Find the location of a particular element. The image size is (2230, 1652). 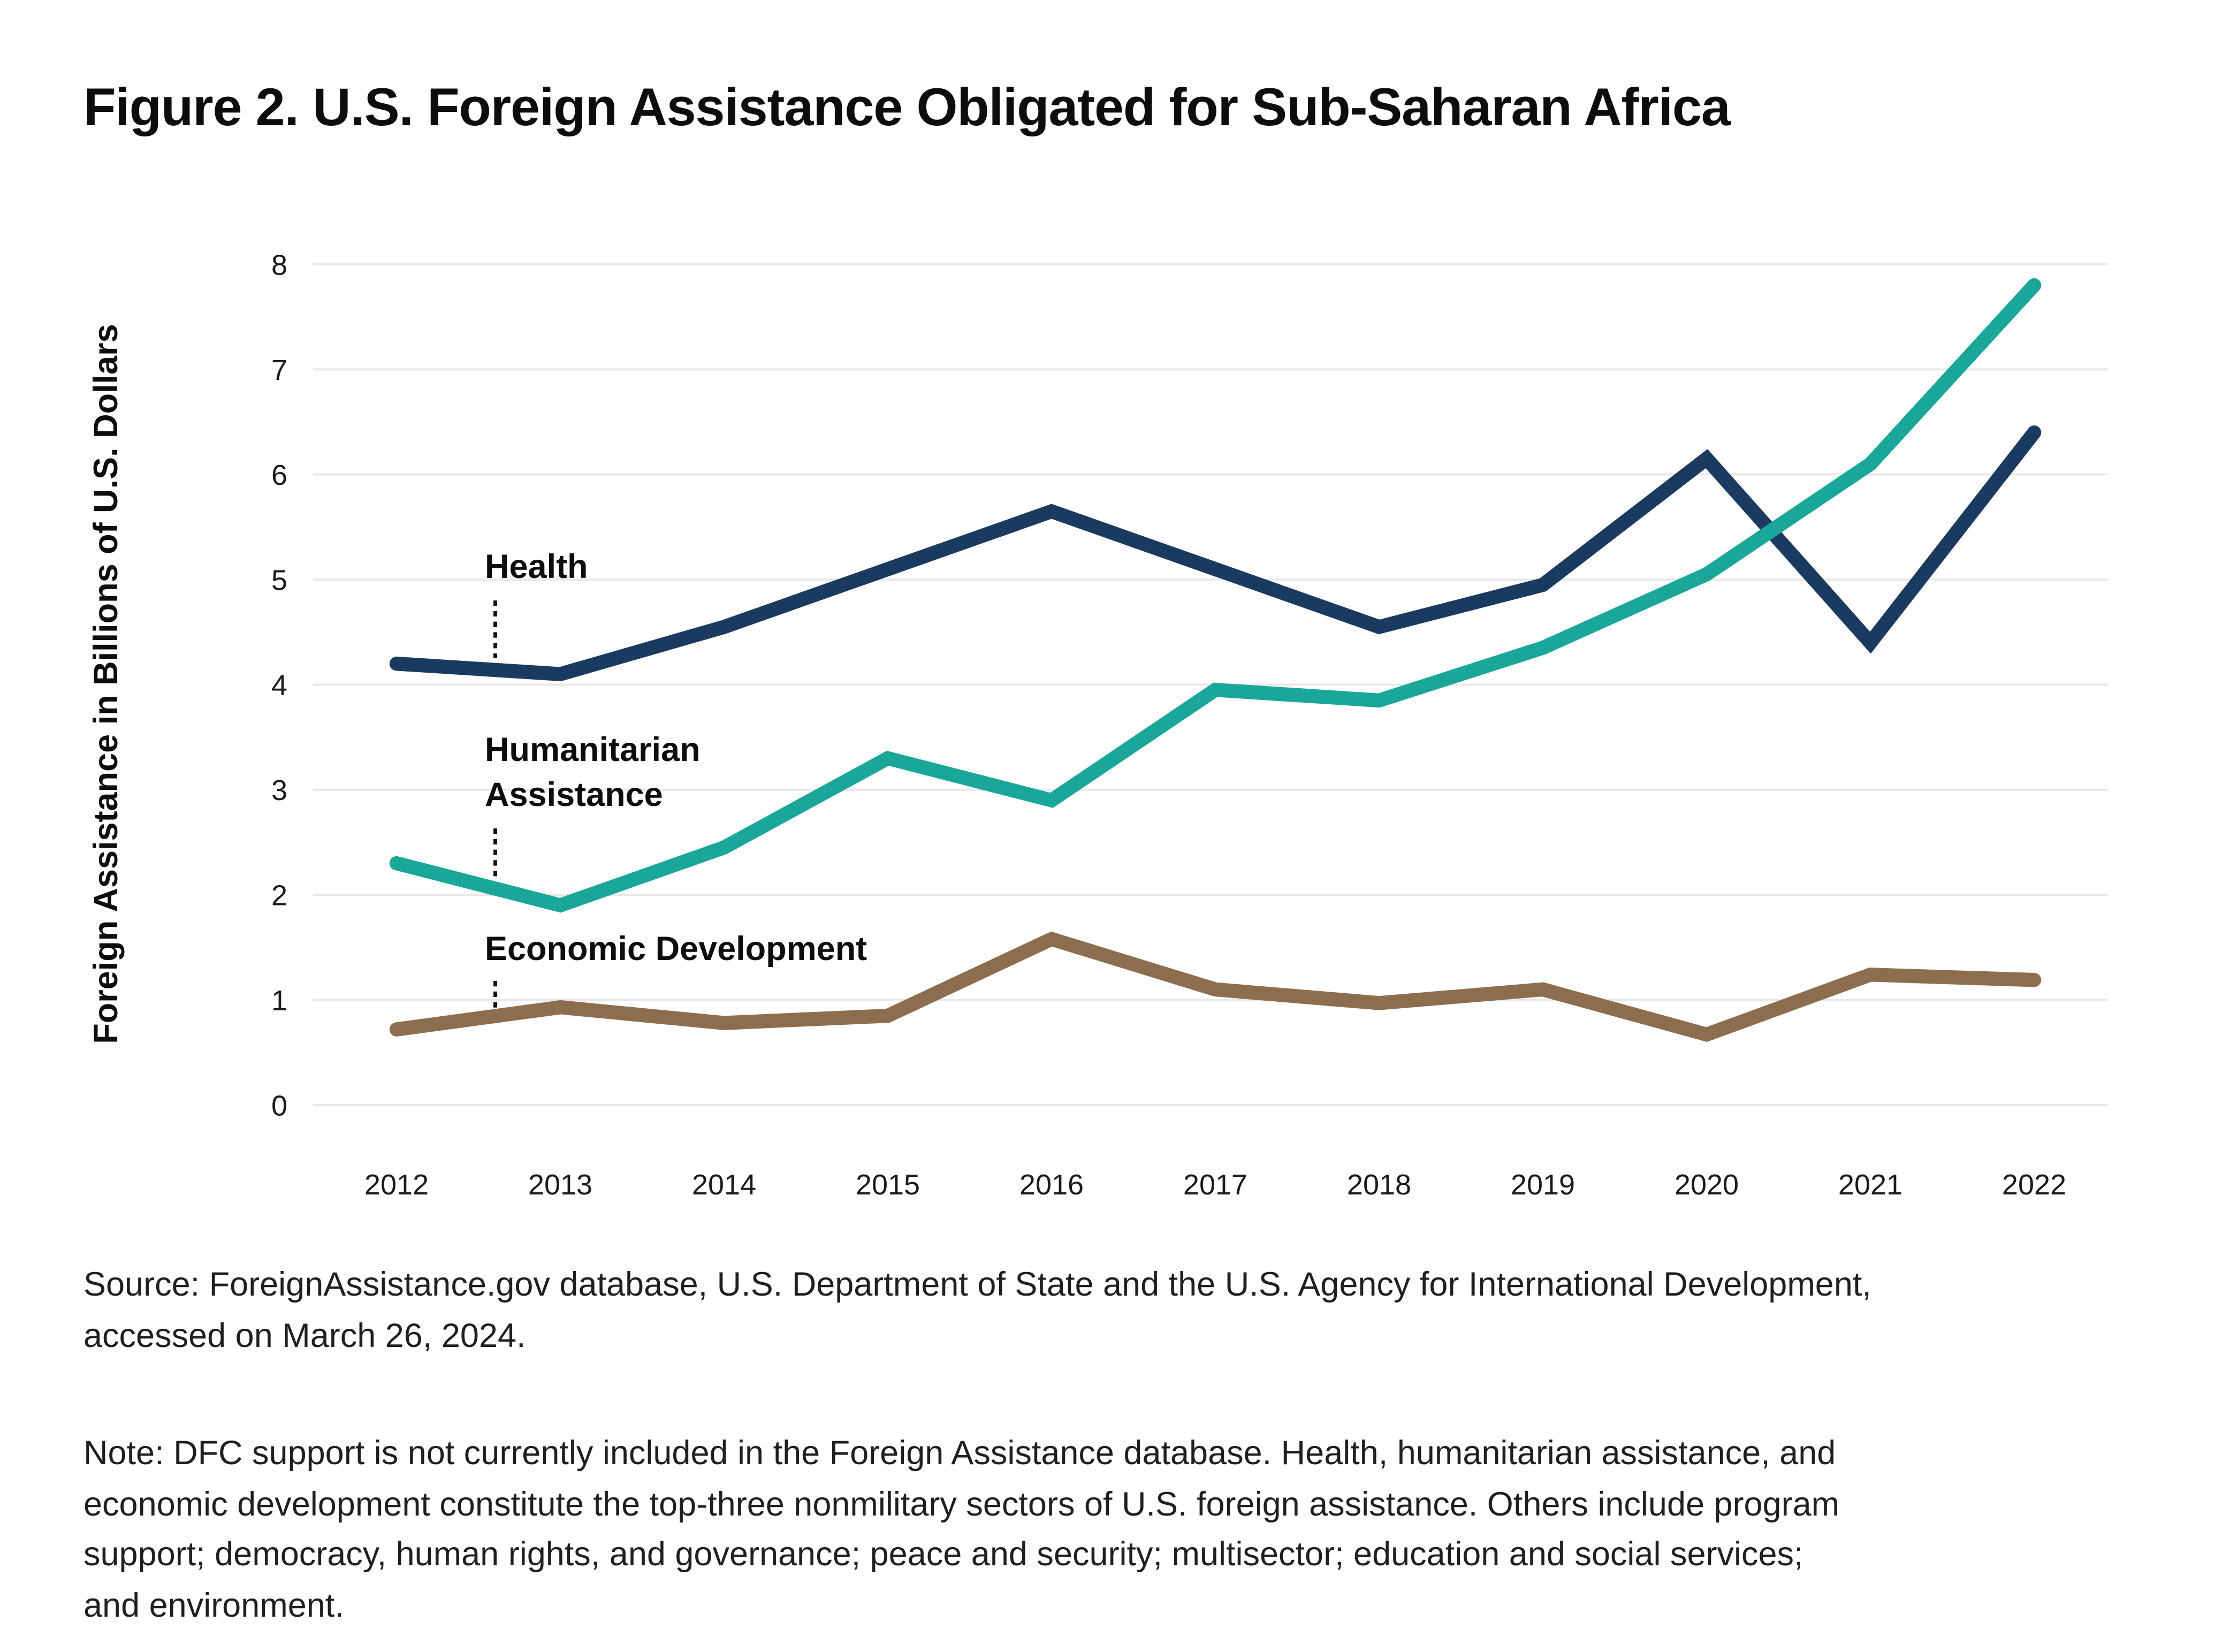

y-tick-label-7: 7 is located at coordinates (279, 370).